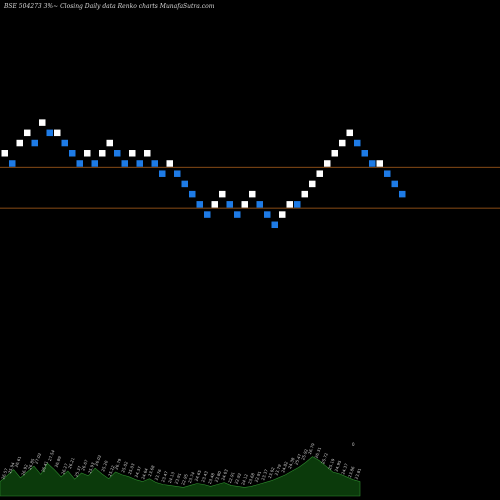  I want to click on volume-label: 25.19, so click(331, 463).